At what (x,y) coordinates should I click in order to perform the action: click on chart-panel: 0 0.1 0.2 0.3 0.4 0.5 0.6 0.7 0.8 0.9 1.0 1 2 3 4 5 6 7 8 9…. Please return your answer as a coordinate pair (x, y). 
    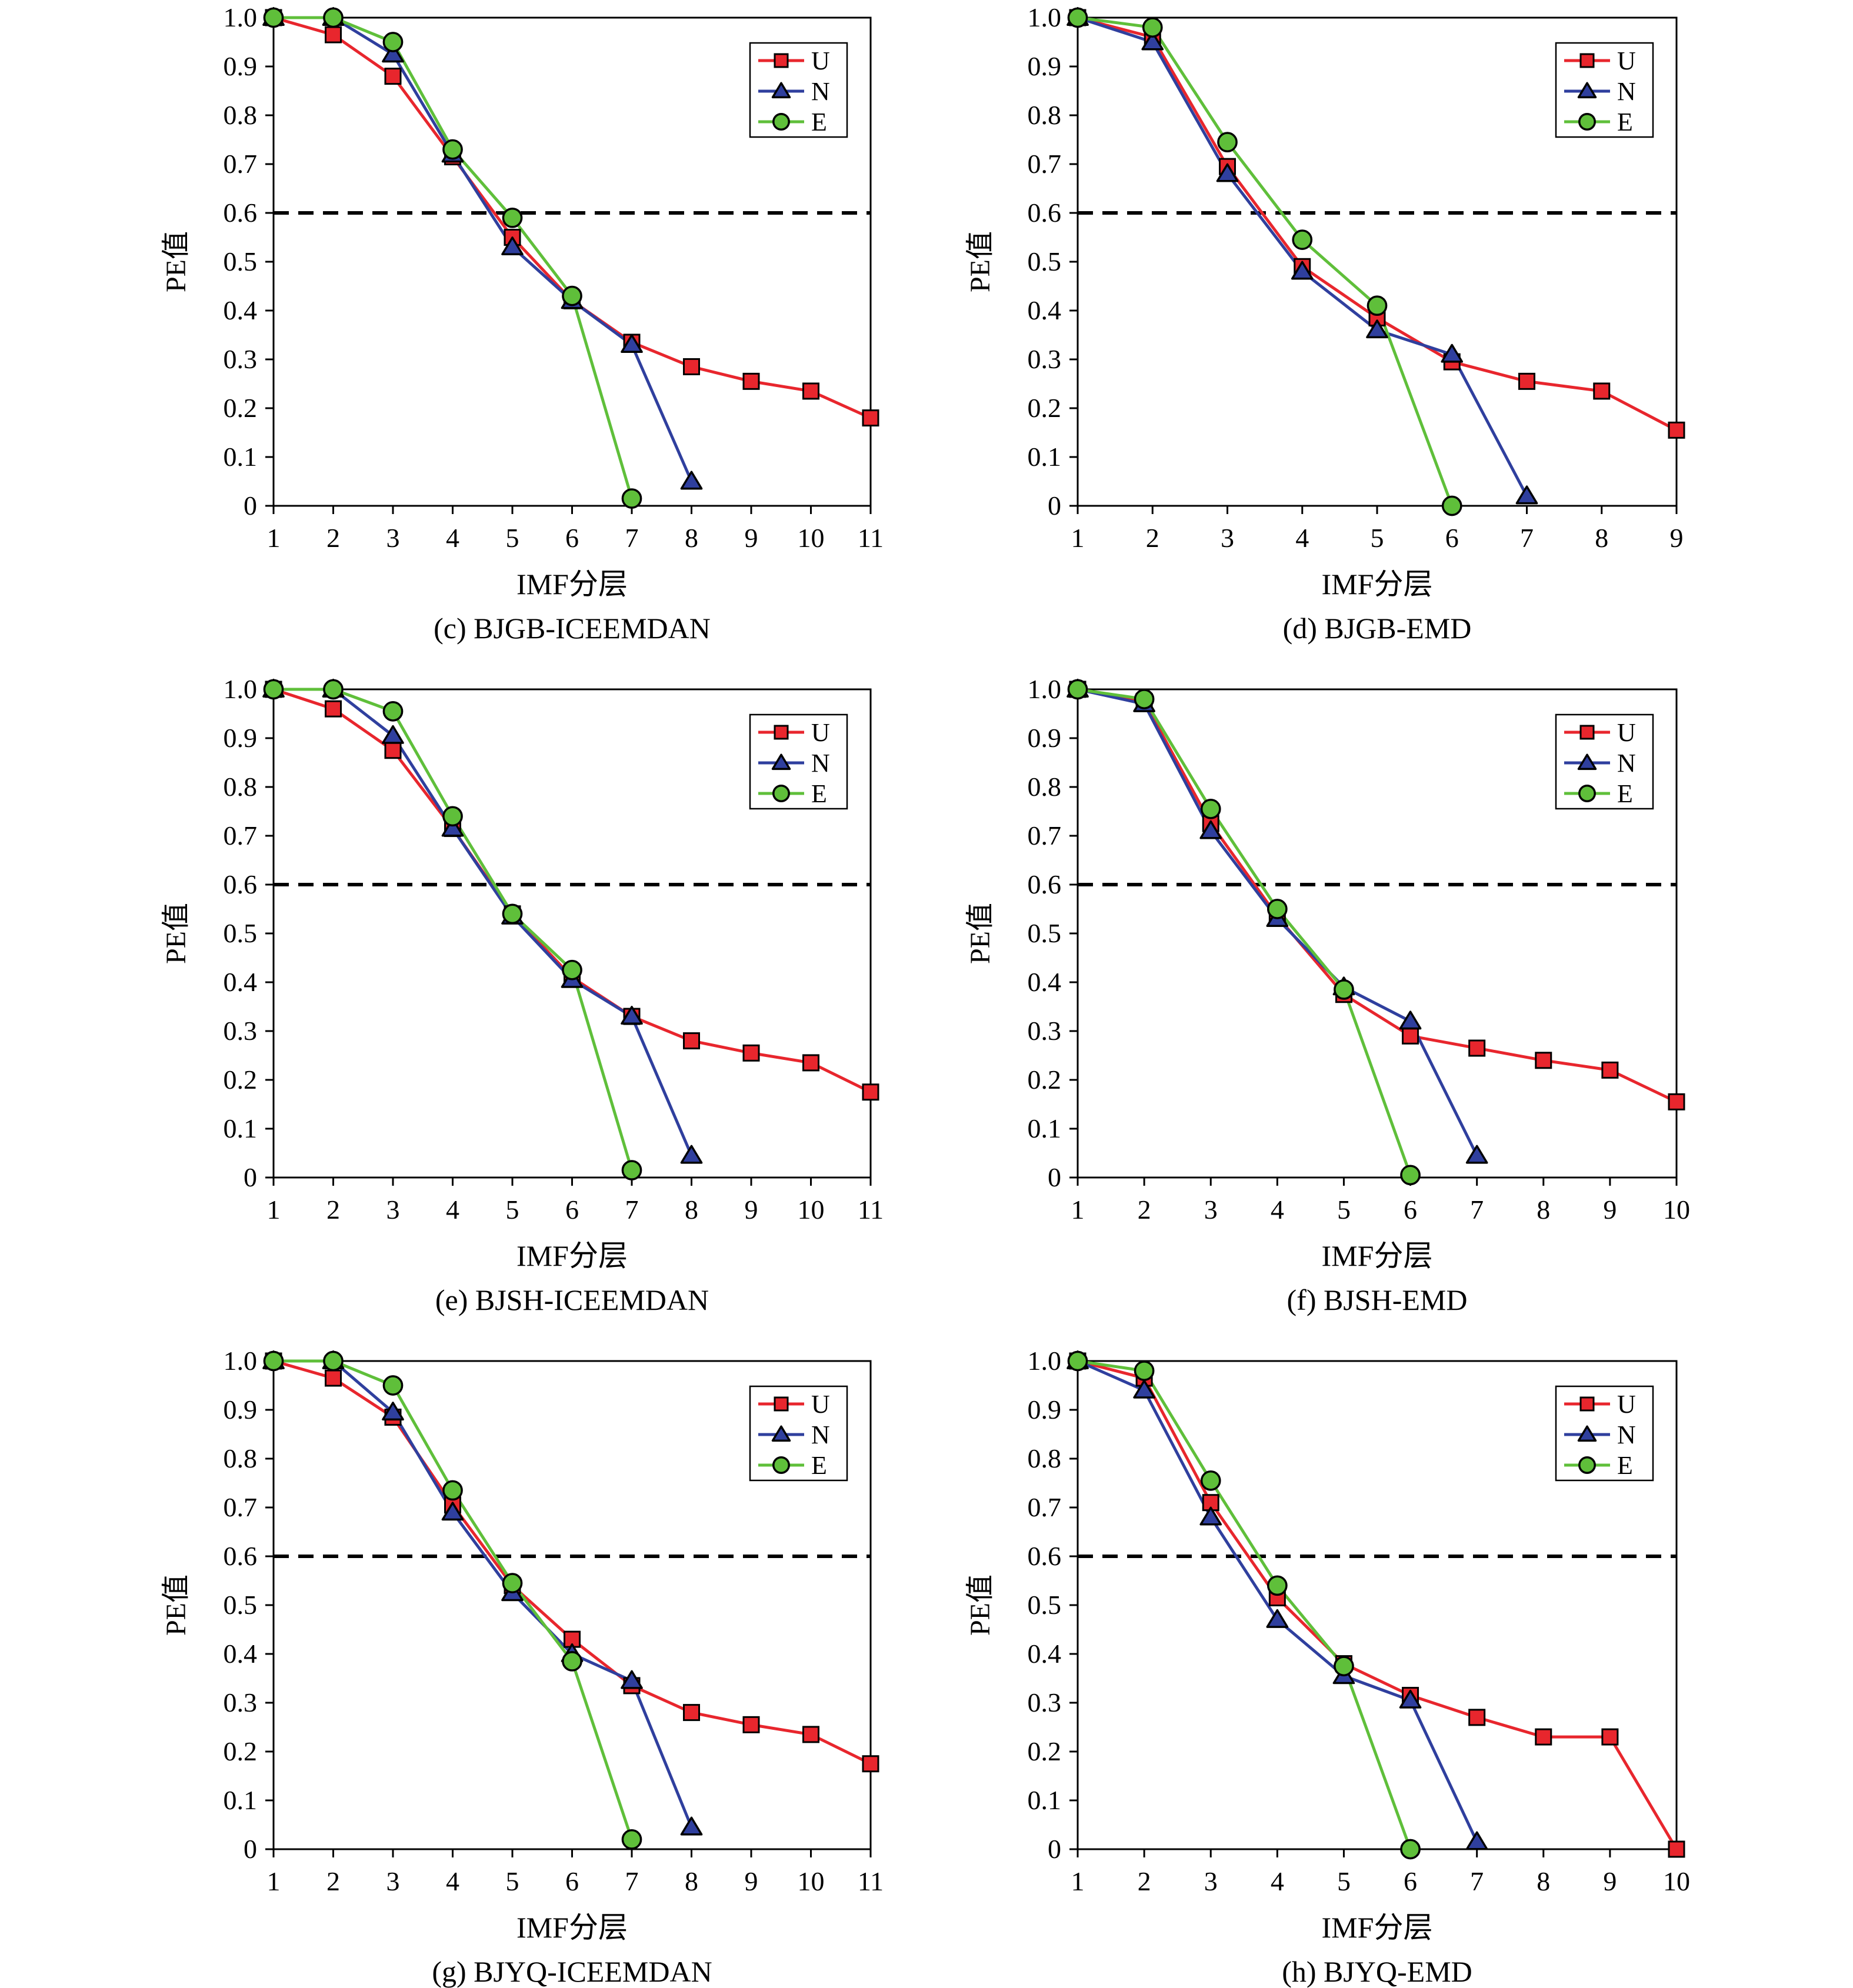
    Looking at the image, I should click on (522, 1667).